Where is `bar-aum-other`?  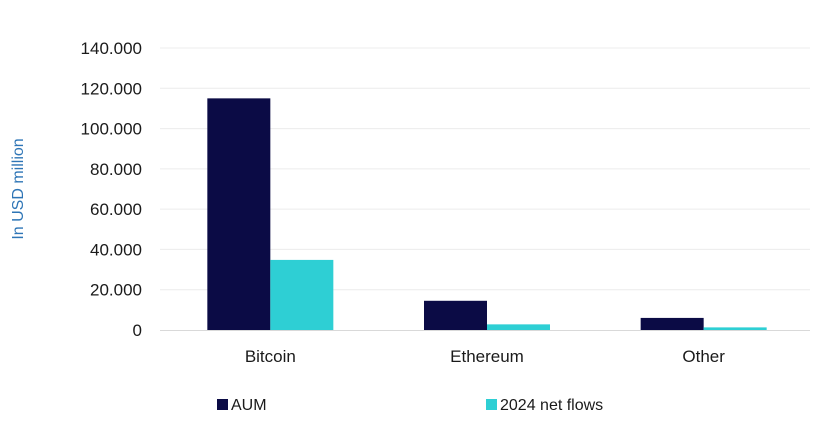 bar-aum-other is located at coordinates (672, 323).